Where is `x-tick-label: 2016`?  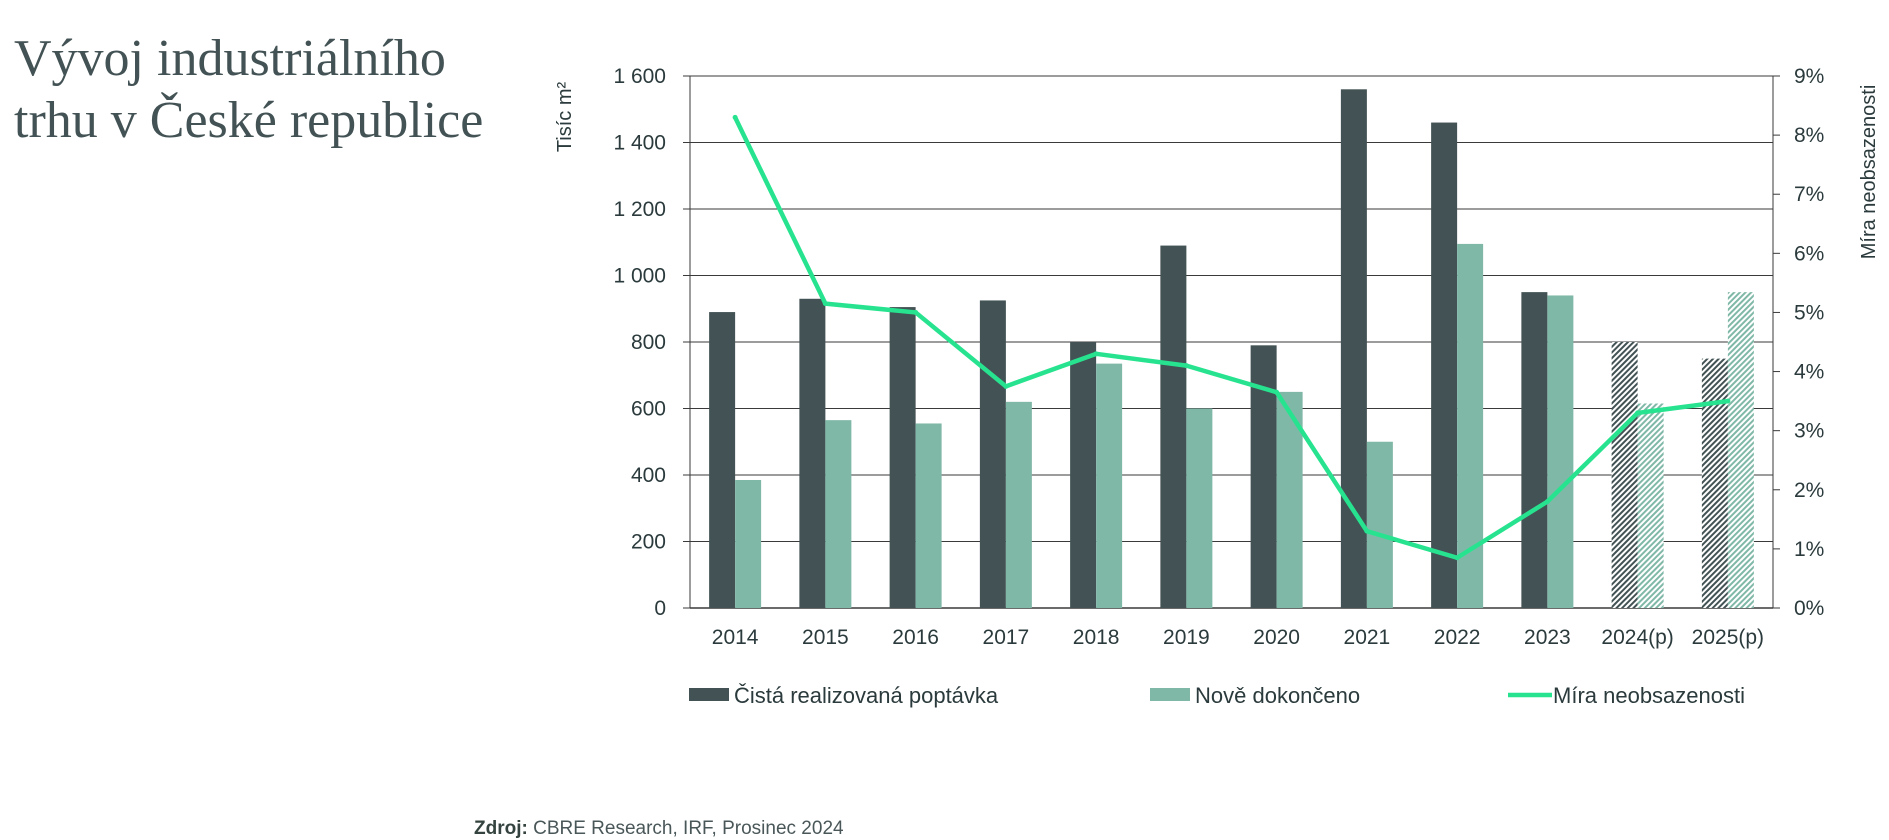 x-tick-label: 2016 is located at coordinates (915, 637).